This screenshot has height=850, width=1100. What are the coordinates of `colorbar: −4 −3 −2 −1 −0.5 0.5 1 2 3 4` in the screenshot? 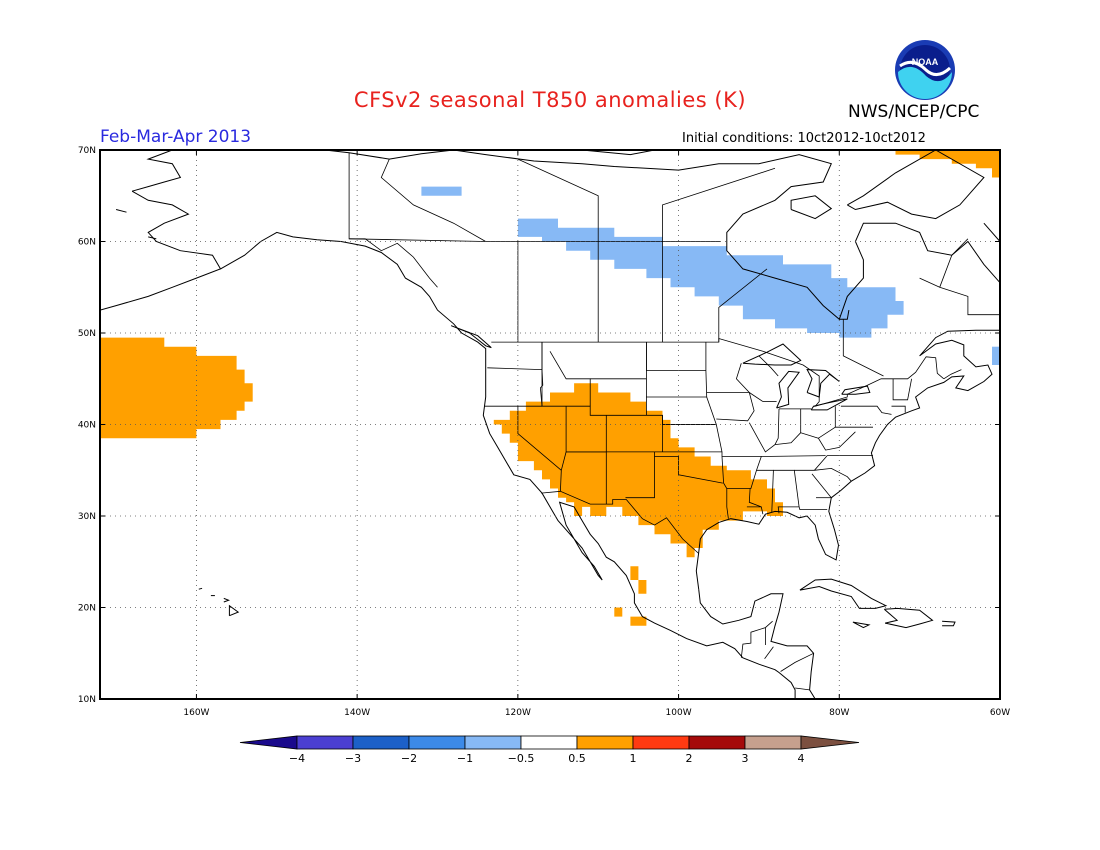 It's located at (549, 750).